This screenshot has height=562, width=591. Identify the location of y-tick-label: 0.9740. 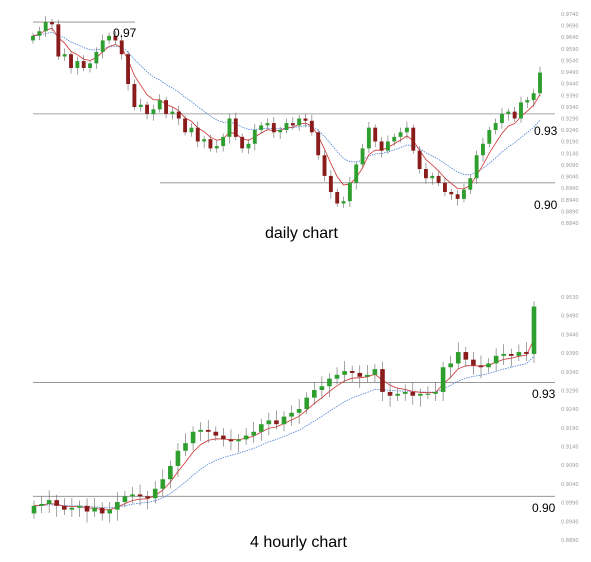
(570, 15).